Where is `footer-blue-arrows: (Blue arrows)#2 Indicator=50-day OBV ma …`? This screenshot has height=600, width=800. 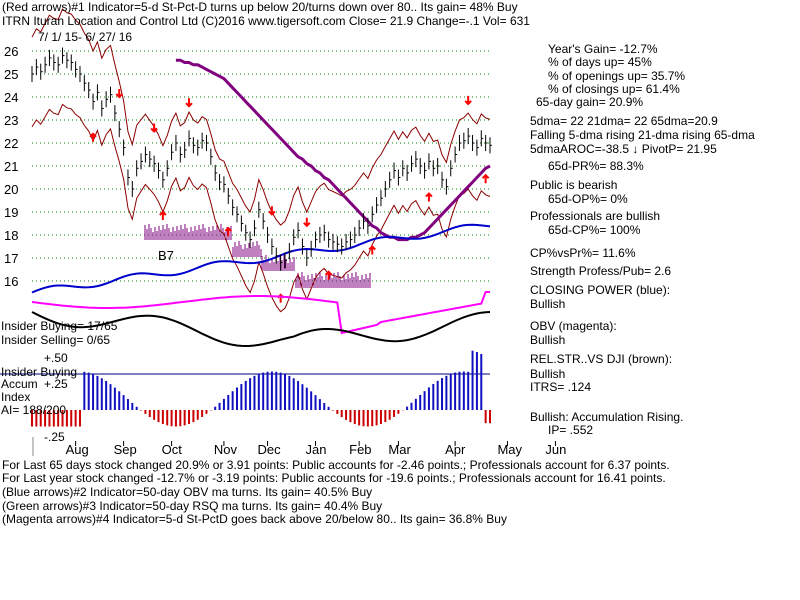 footer-blue-arrows: (Blue arrows)#2 Indicator=50-day OBV ma … is located at coordinates (187, 492).